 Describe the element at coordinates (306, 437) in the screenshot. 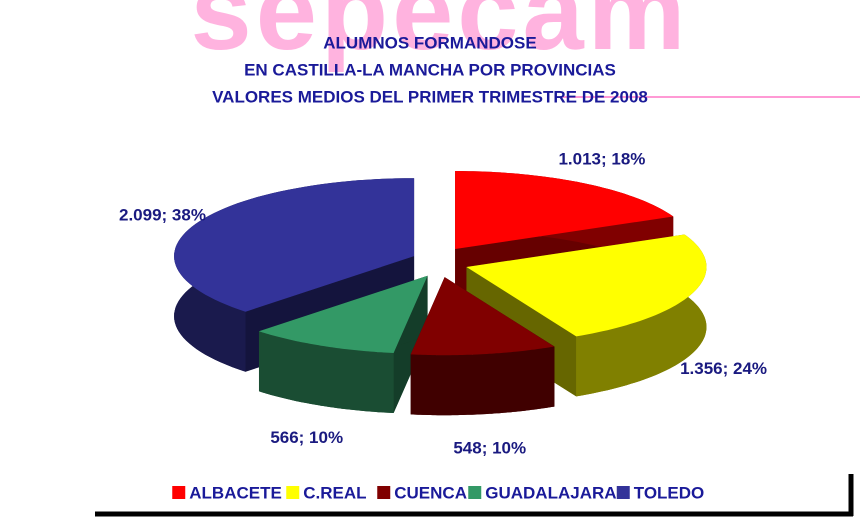

I see `data-label: 566; 10%` at that location.